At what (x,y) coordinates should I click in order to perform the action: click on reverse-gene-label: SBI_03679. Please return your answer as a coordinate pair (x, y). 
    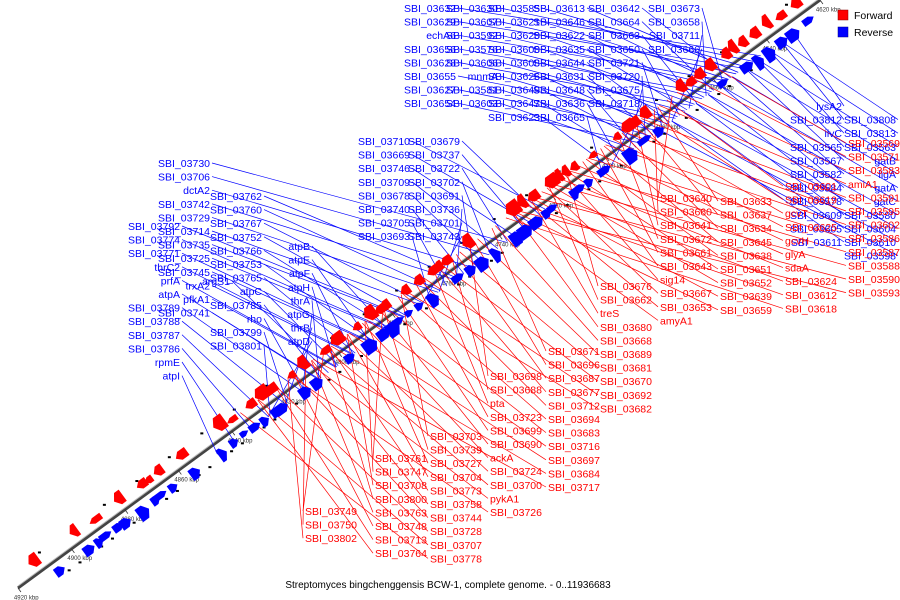
    Looking at the image, I should click on (434, 142).